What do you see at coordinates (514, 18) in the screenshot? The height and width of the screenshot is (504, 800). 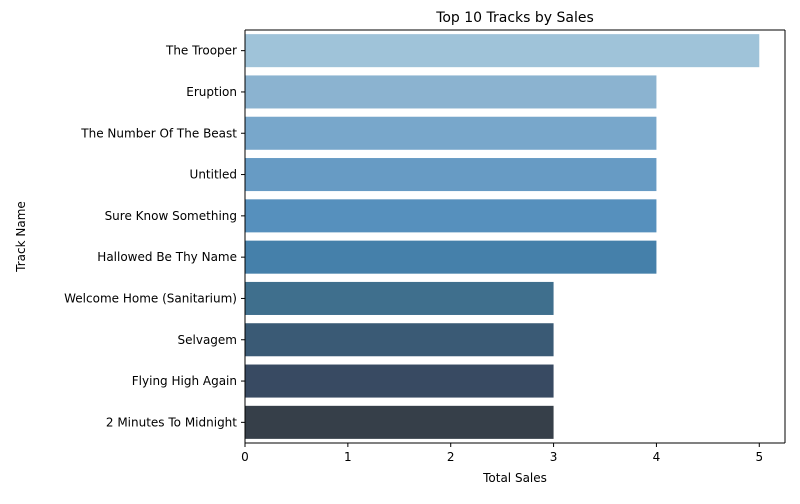 I see `chart-title: Top 10 Tracks by Sales` at bounding box center [514, 18].